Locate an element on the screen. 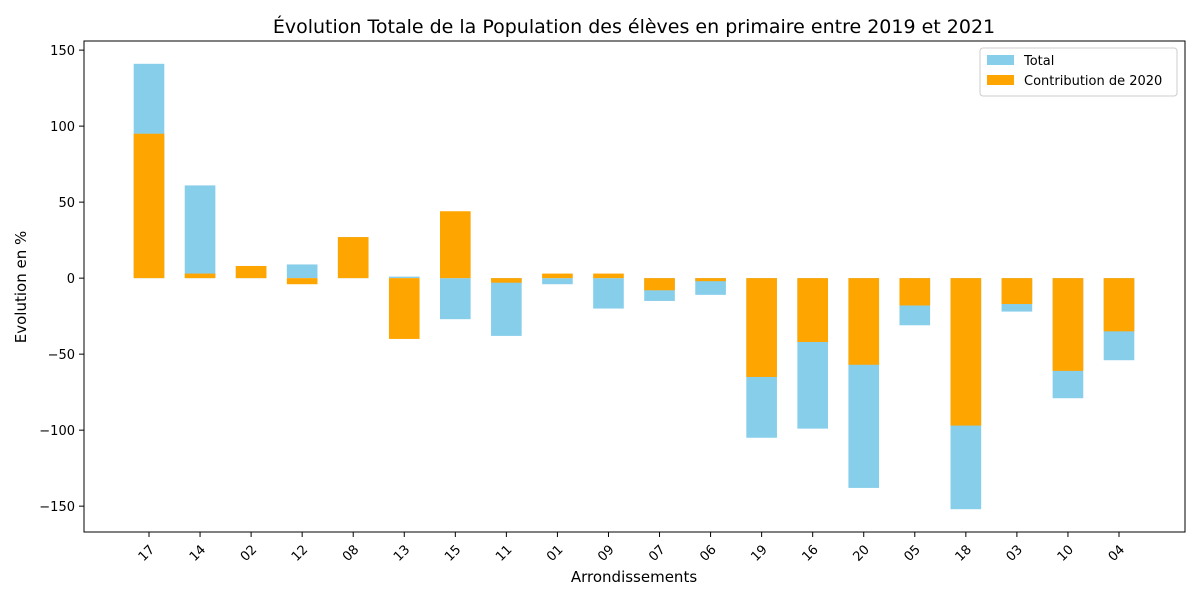  y-axis: −150 −100 −50 0 50 100 150 is located at coordinates (61, 279).